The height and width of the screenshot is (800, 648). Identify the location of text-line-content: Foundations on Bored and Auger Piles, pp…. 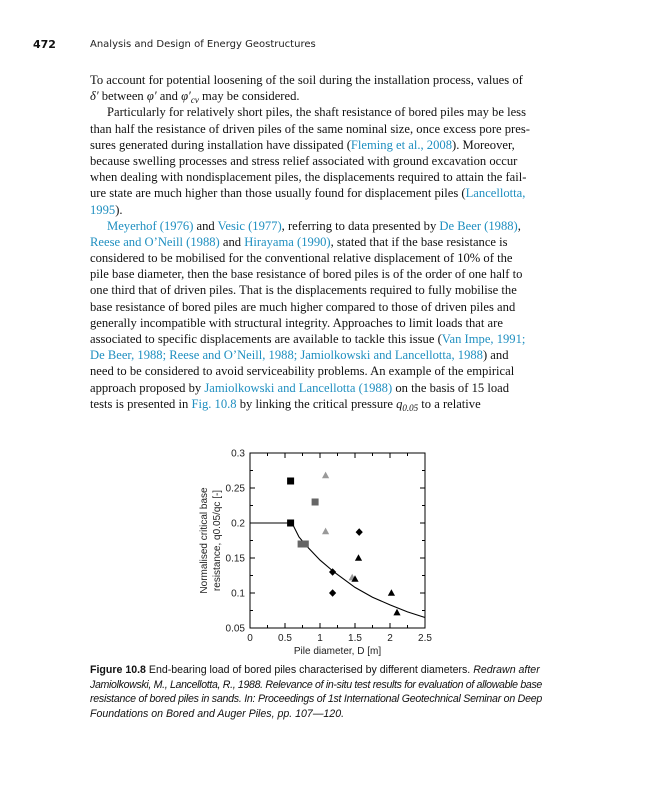
(217, 714).